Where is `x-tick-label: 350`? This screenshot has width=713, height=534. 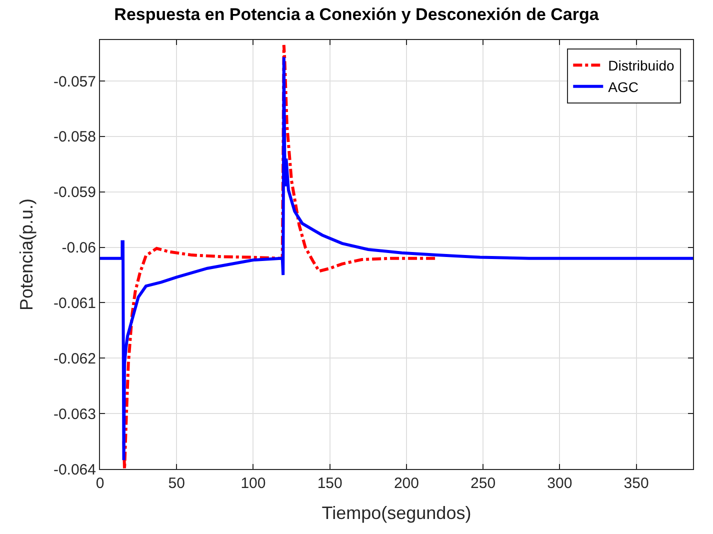
x-tick-label: 350 is located at coordinates (636, 483).